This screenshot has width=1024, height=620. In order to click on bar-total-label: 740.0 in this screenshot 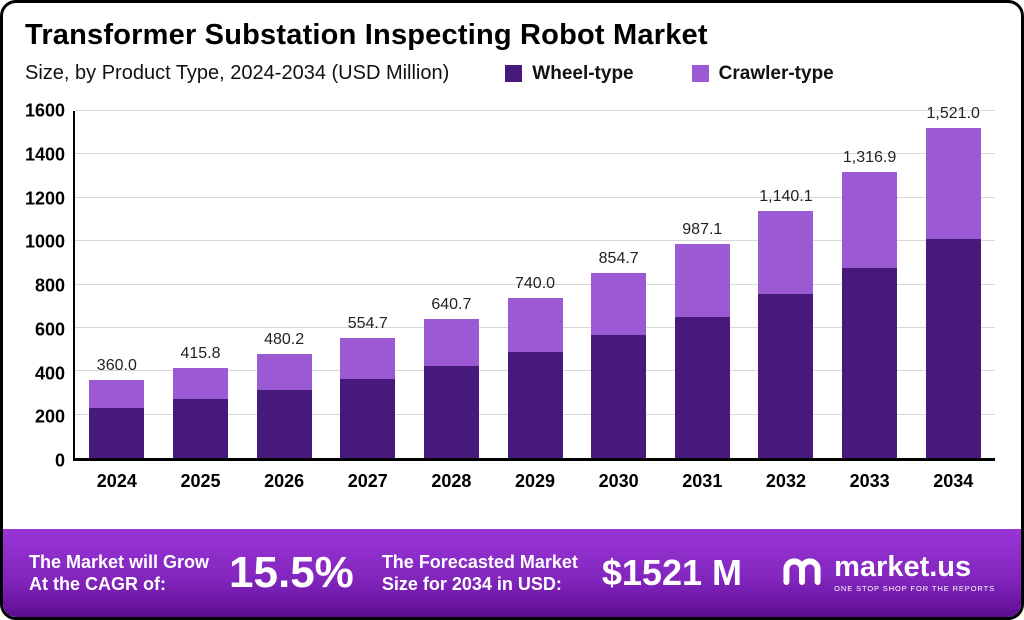, I will do `click(535, 283)`.